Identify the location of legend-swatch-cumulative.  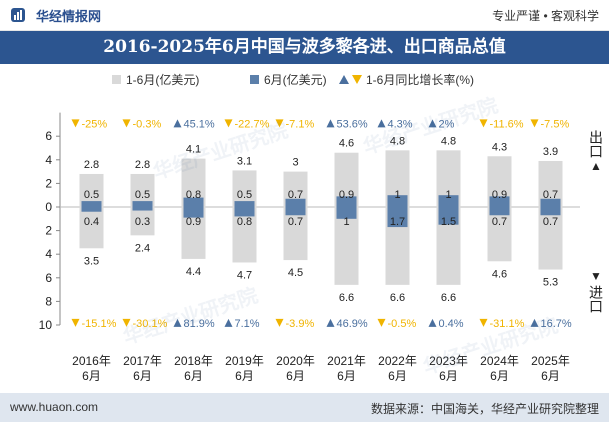
(116, 79).